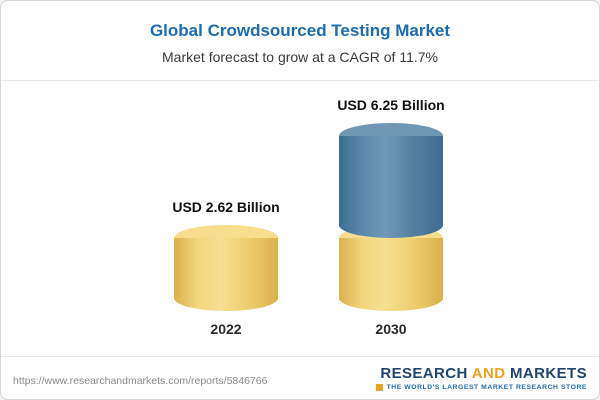 Image resolution: width=600 pixels, height=400 pixels. I want to click on header-divider, so click(300, 80).